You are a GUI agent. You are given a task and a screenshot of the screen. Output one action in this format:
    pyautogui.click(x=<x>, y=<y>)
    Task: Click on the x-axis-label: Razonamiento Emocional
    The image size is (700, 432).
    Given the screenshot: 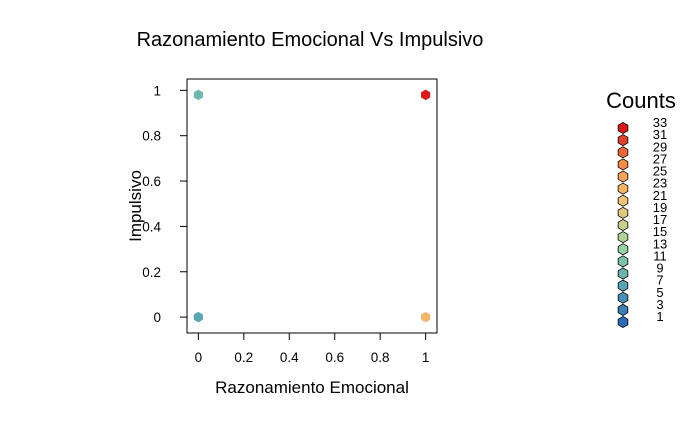 What is the action you would take?
    pyautogui.click(x=312, y=387)
    